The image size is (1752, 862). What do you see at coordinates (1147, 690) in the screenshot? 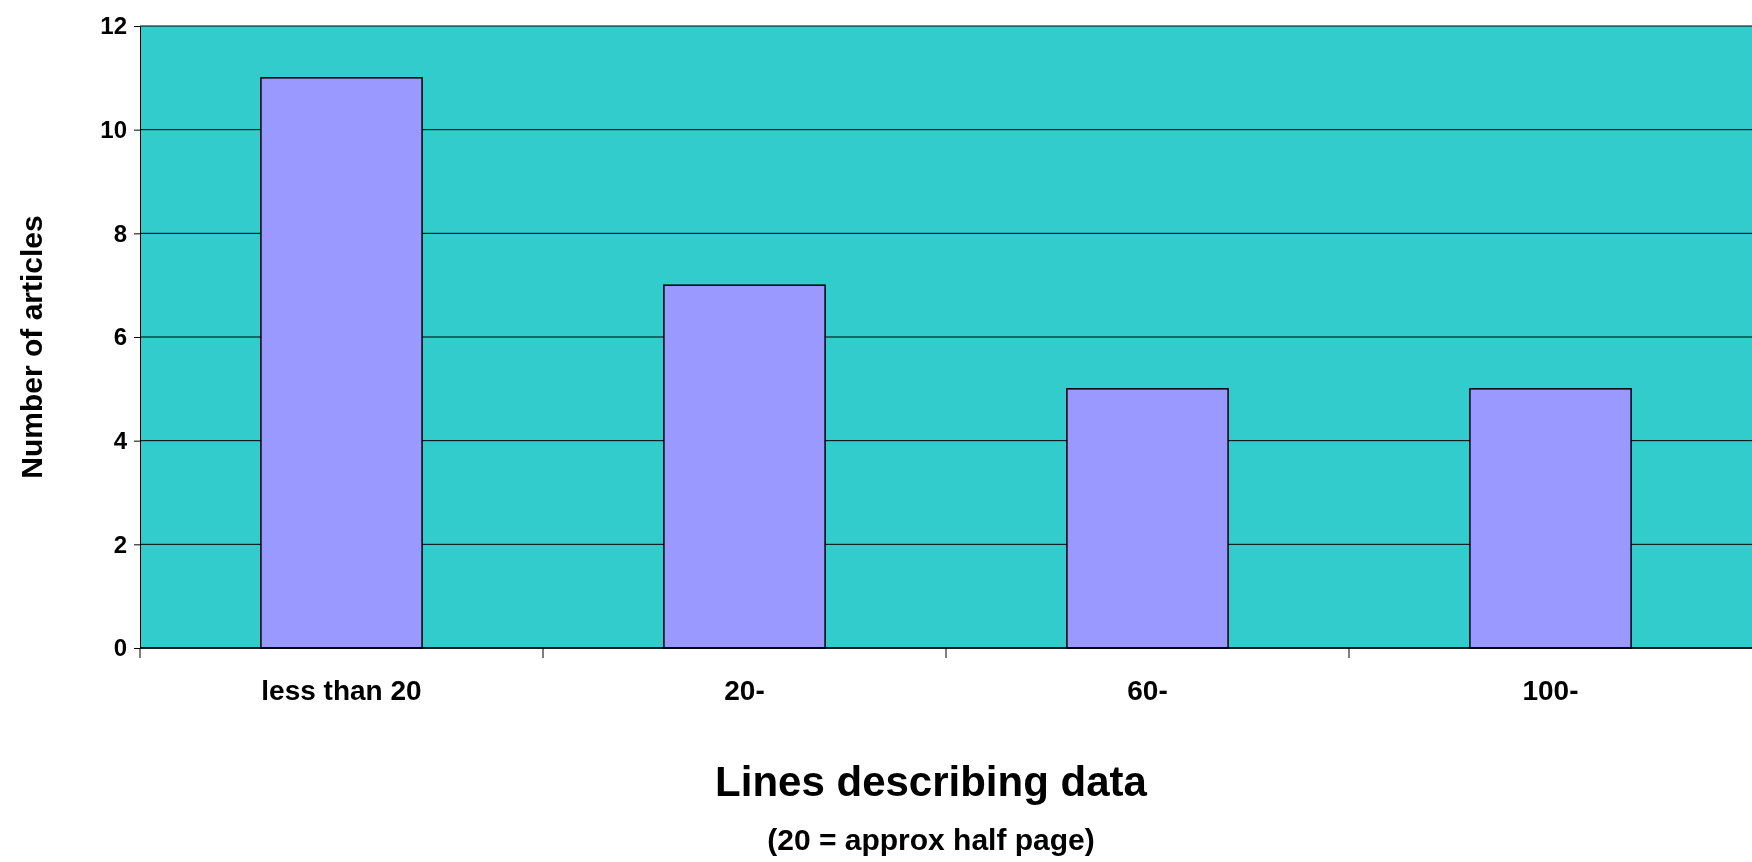
I see `x-tick-label: 60-` at bounding box center [1147, 690].